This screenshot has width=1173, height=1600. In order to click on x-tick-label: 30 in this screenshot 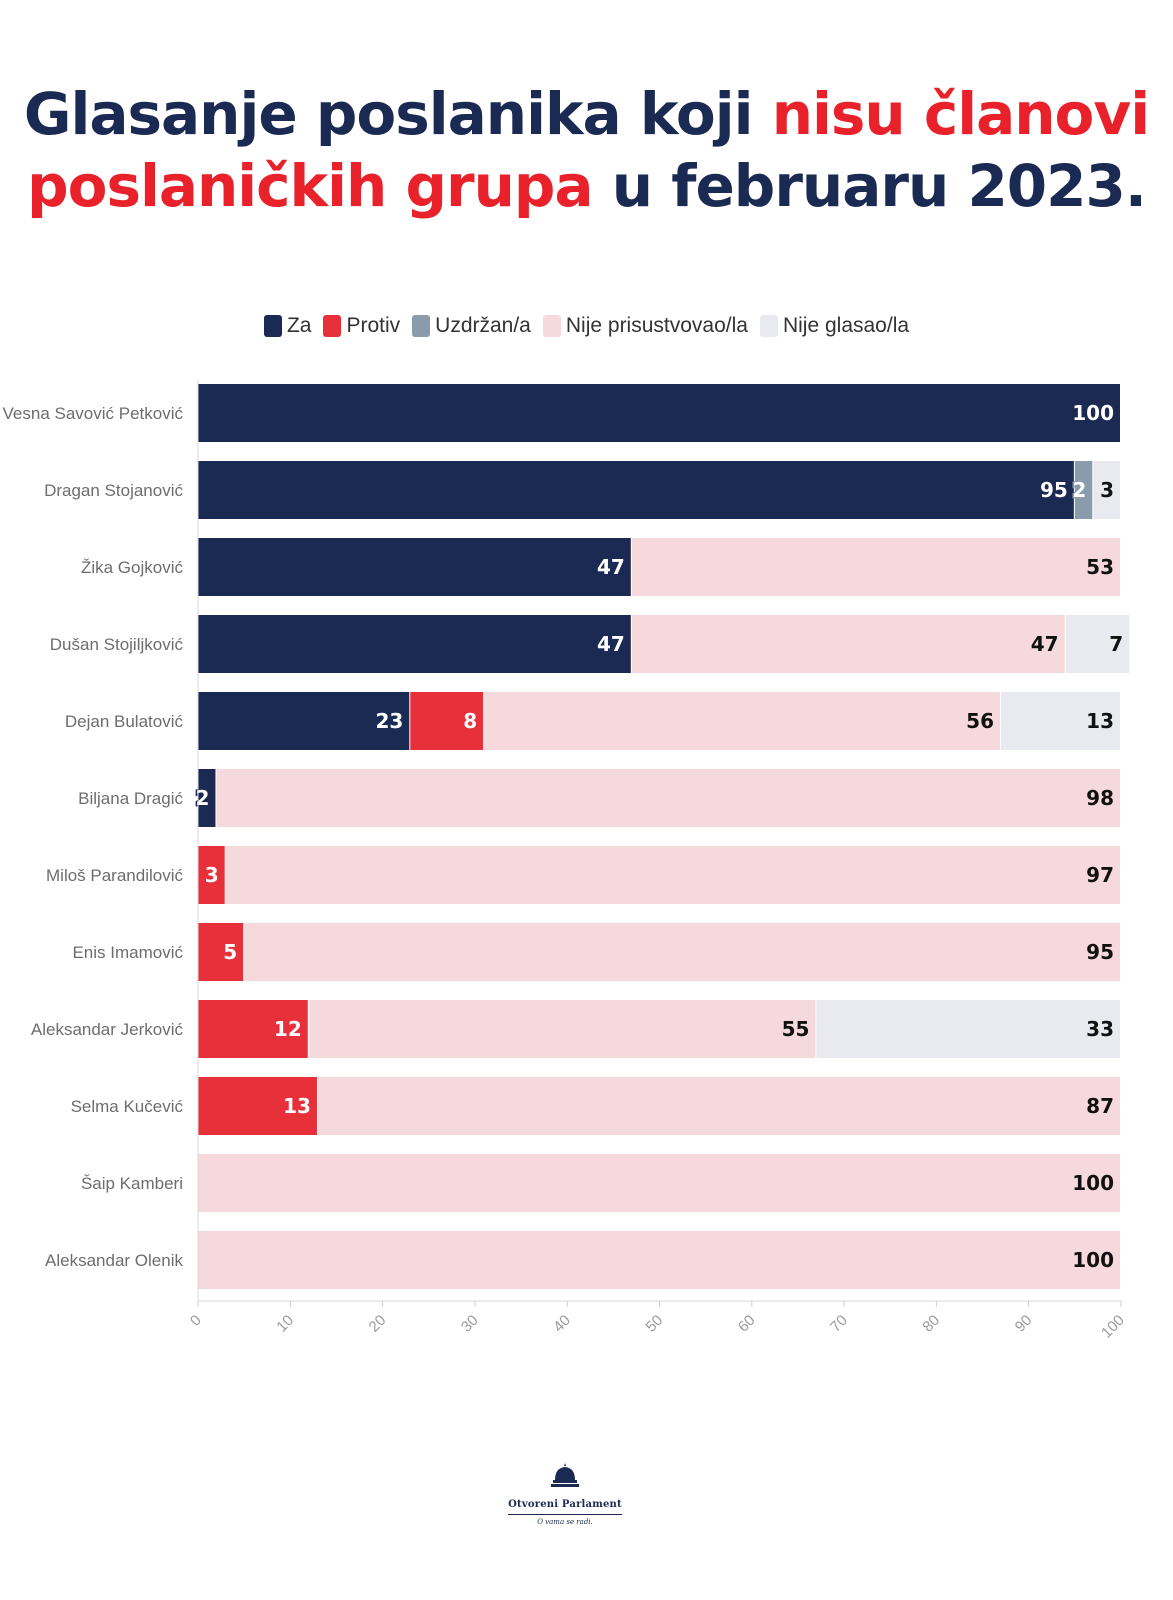, I will do `click(470, 1324)`.